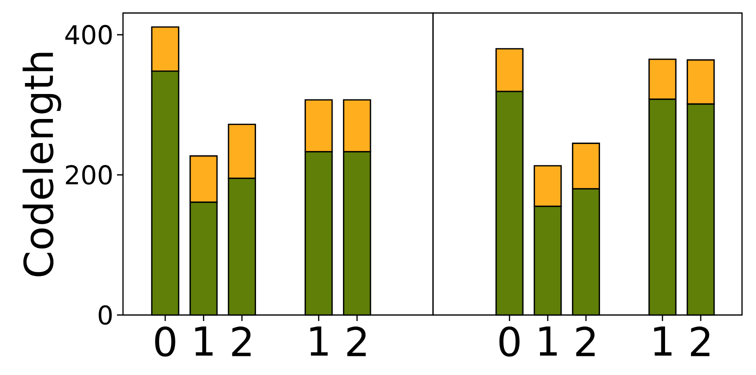  What do you see at coordinates (105, 315) in the screenshot?
I see `y-tick-label: 0` at bounding box center [105, 315].